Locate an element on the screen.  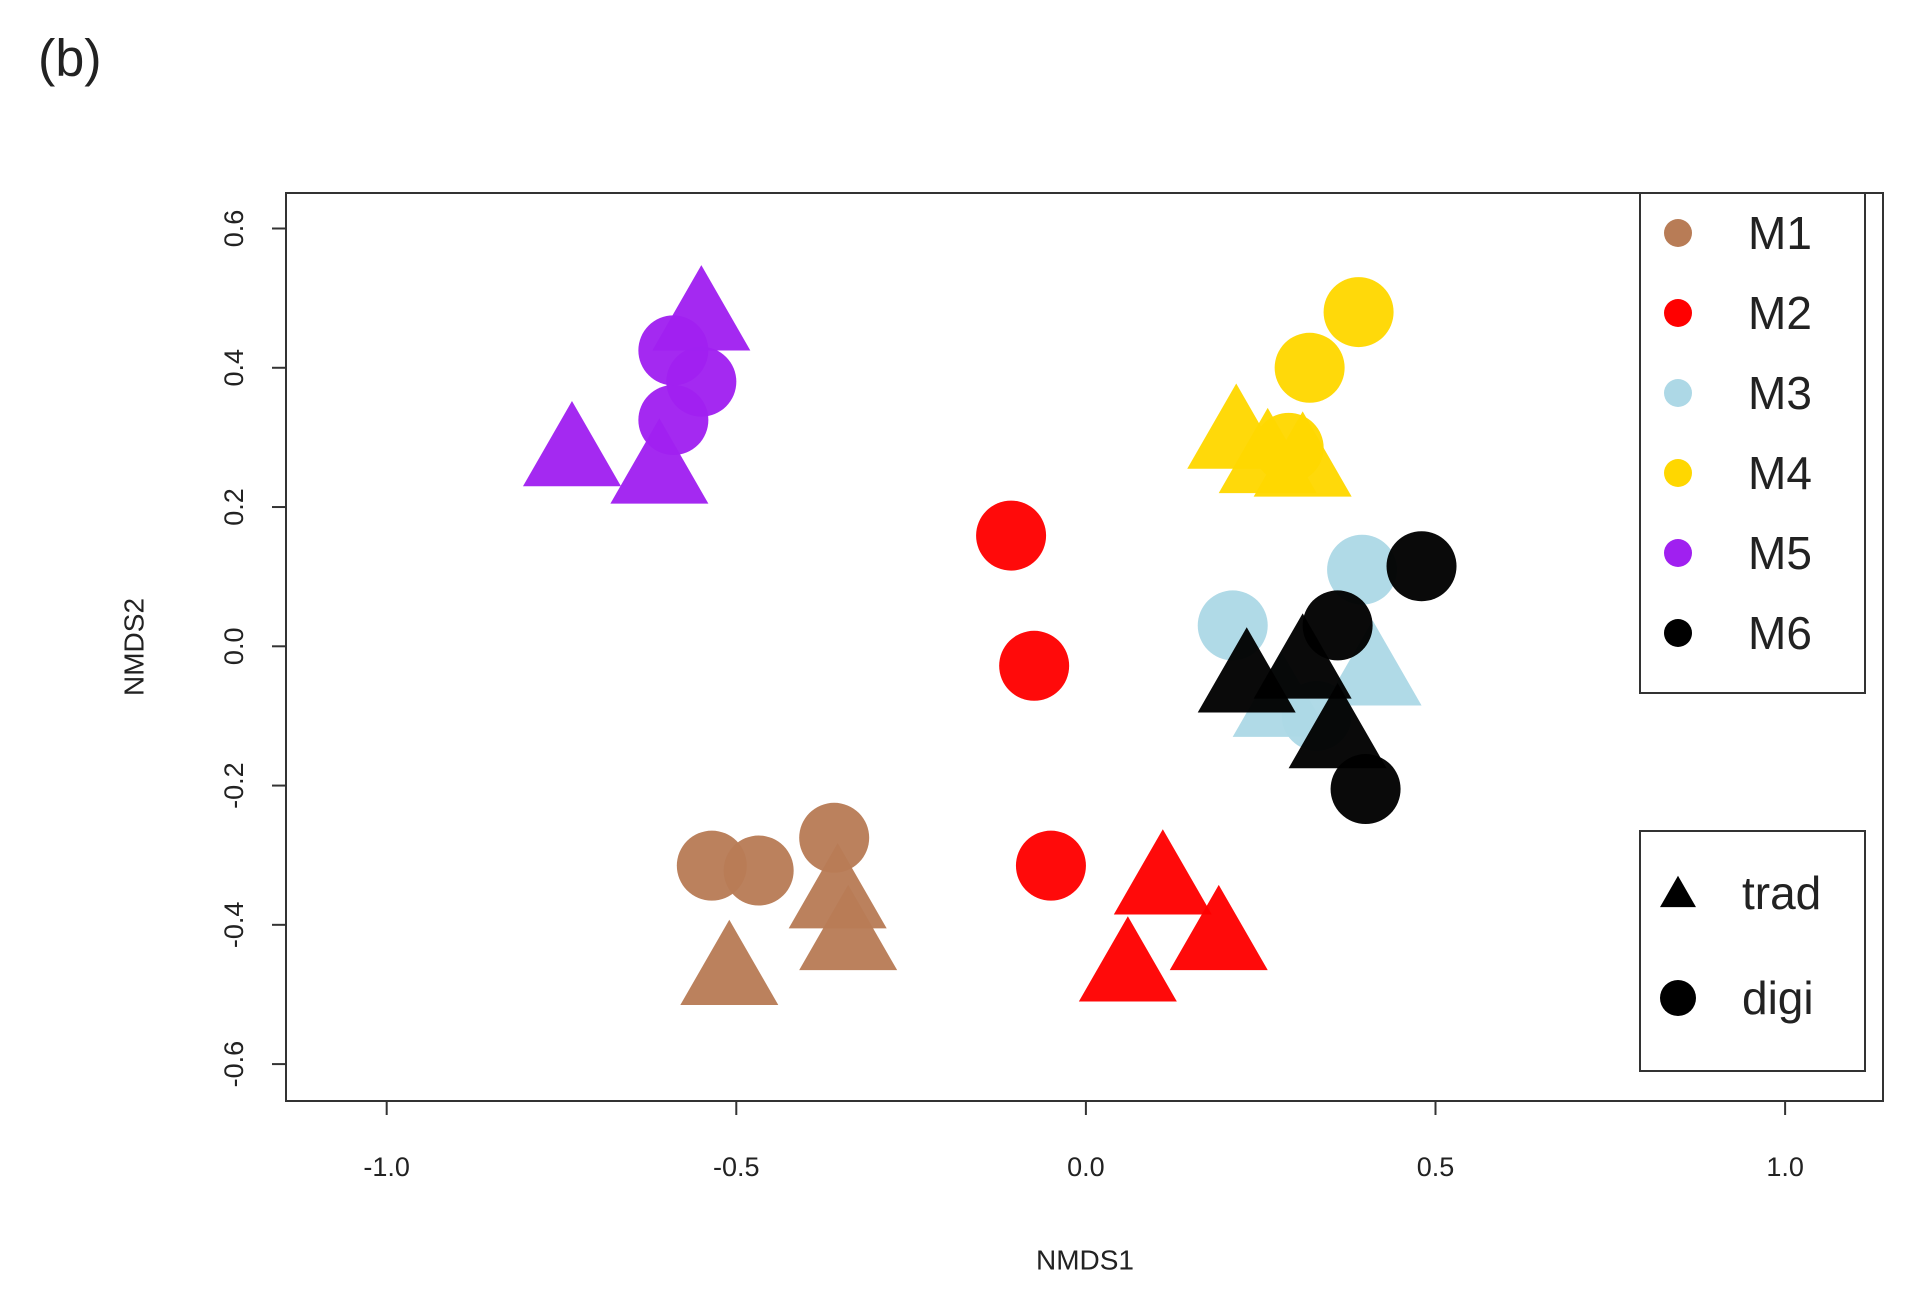
y-tick-label: -0.4 is located at coordinates (234, 925).